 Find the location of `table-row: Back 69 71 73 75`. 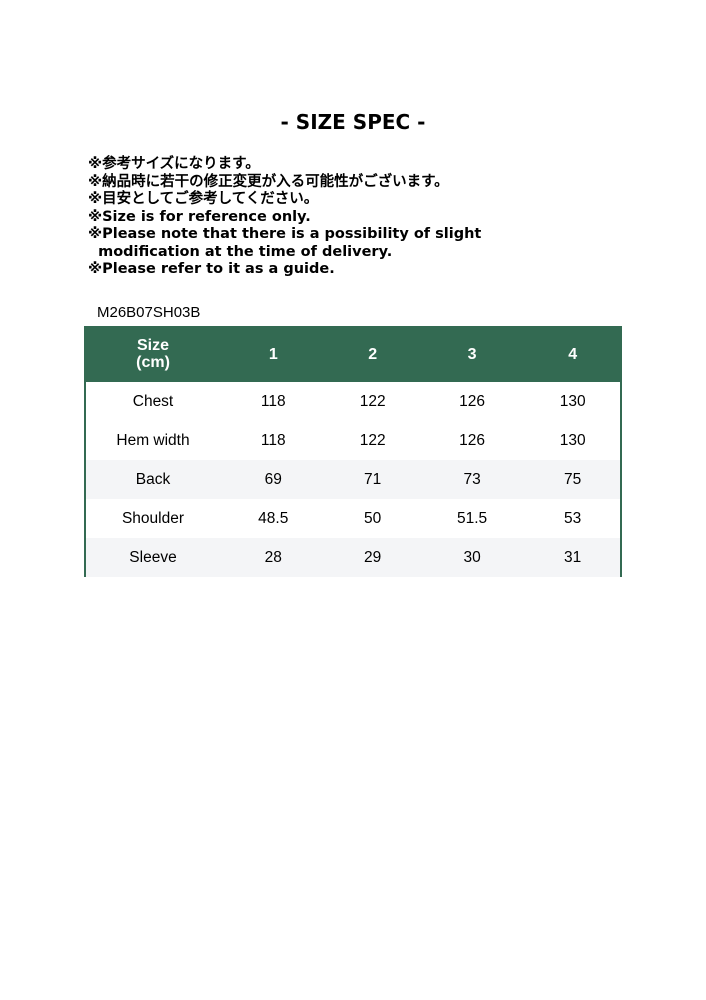

table-row: Back 69 71 73 75 is located at coordinates (353, 479).